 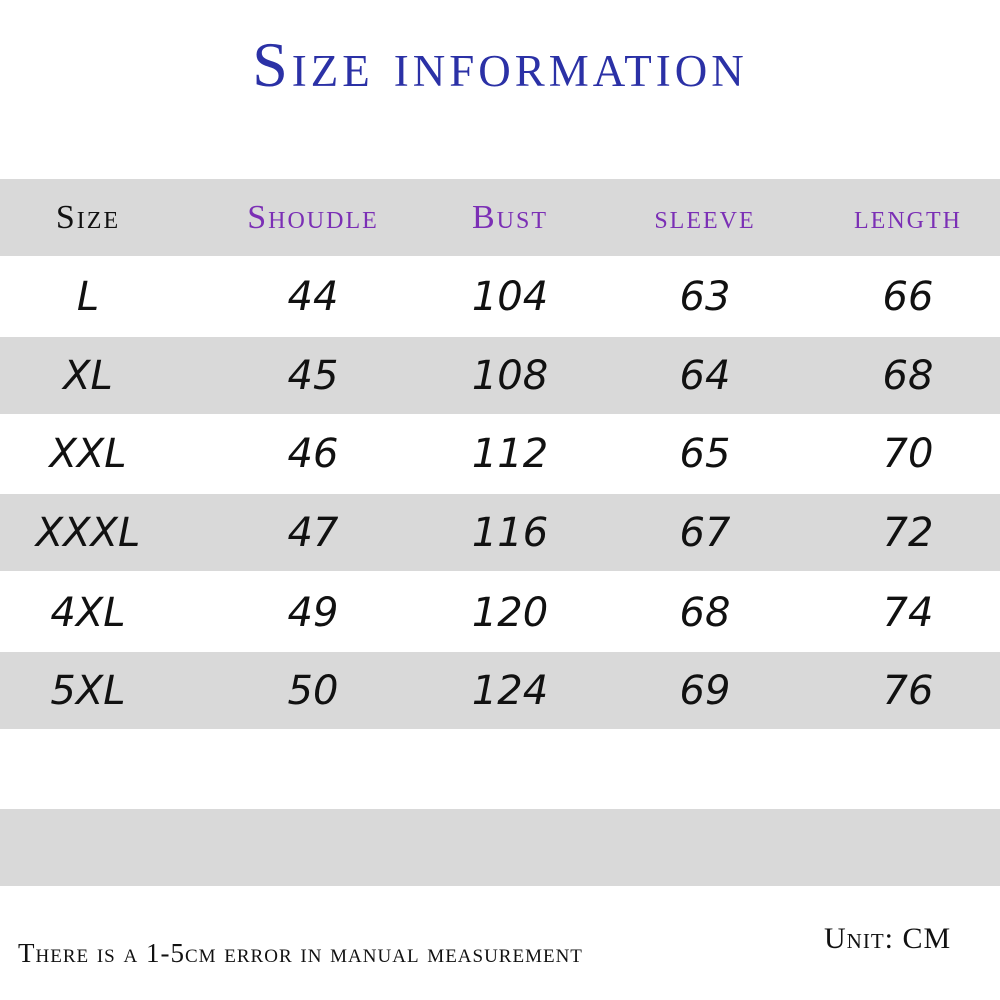 I want to click on value-cell: 67, so click(x=705, y=532).